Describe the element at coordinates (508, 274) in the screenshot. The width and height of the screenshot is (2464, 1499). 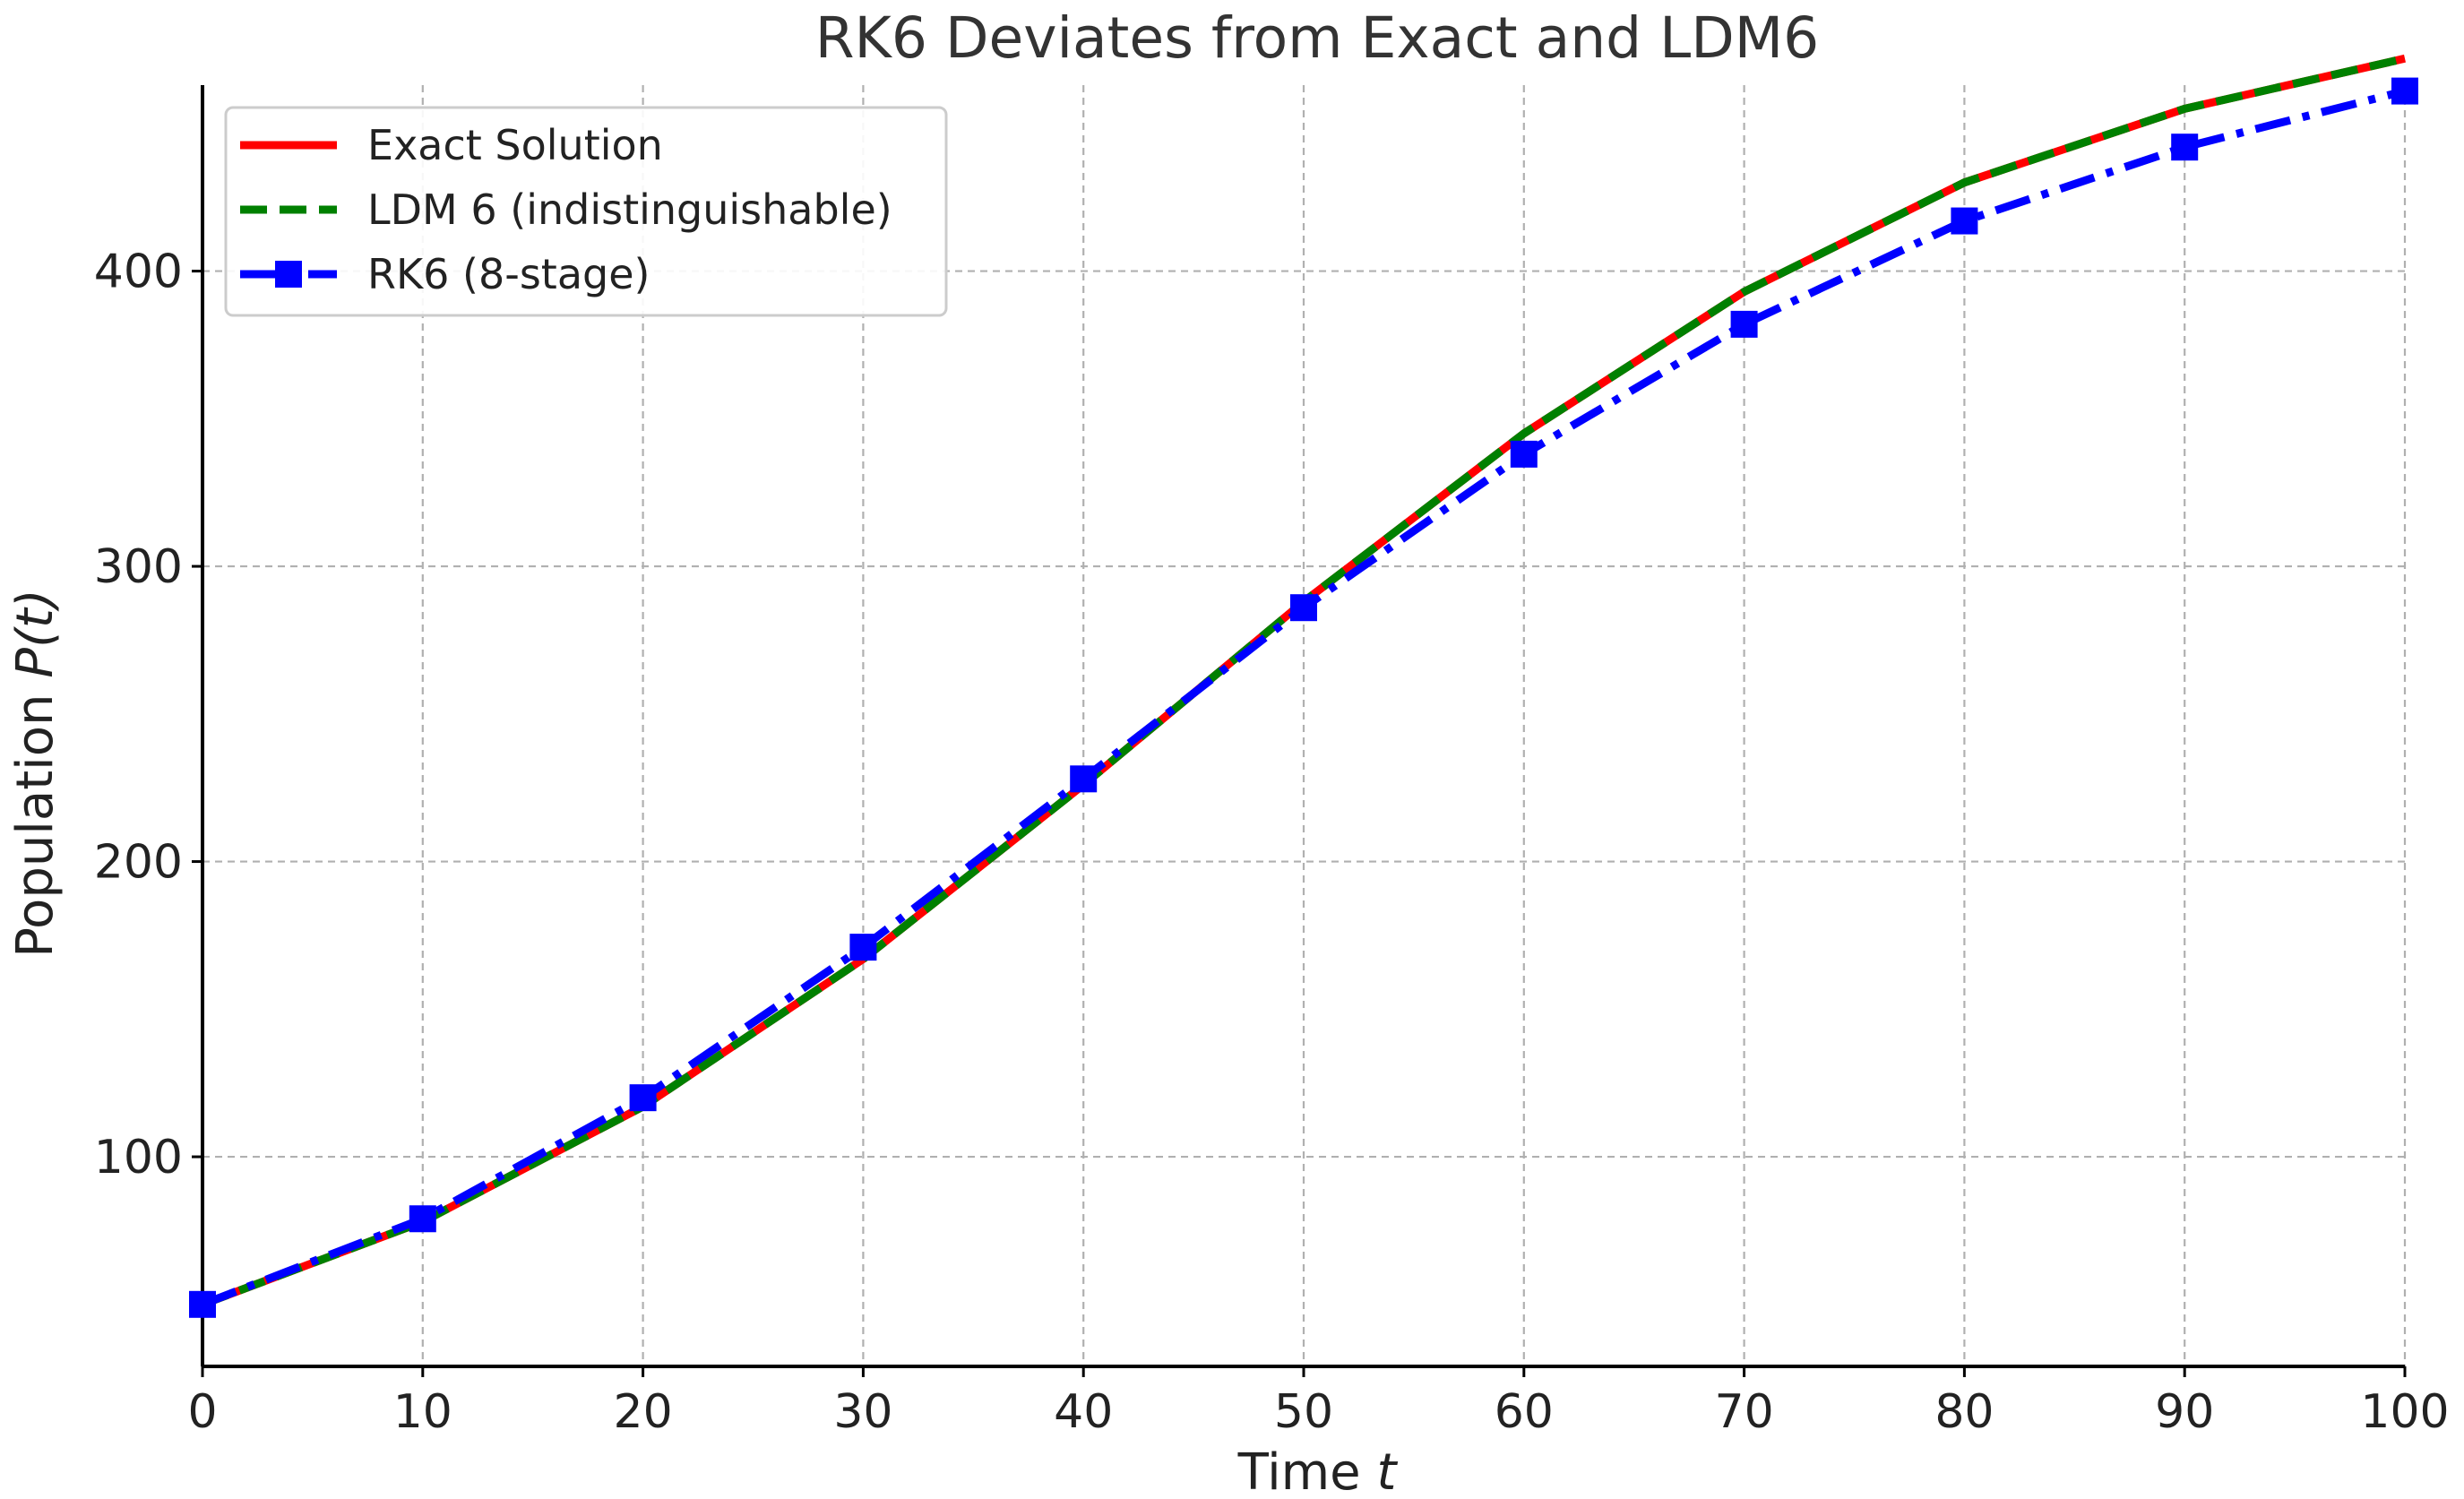
I see `legend-label: RK6 (8-stage)` at that location.